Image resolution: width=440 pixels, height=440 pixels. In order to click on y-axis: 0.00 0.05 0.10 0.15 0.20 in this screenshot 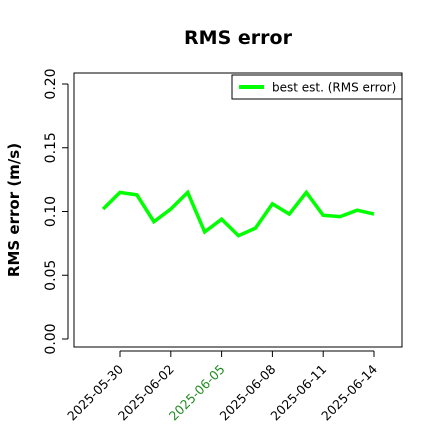, I will do `click(56, 211)`.